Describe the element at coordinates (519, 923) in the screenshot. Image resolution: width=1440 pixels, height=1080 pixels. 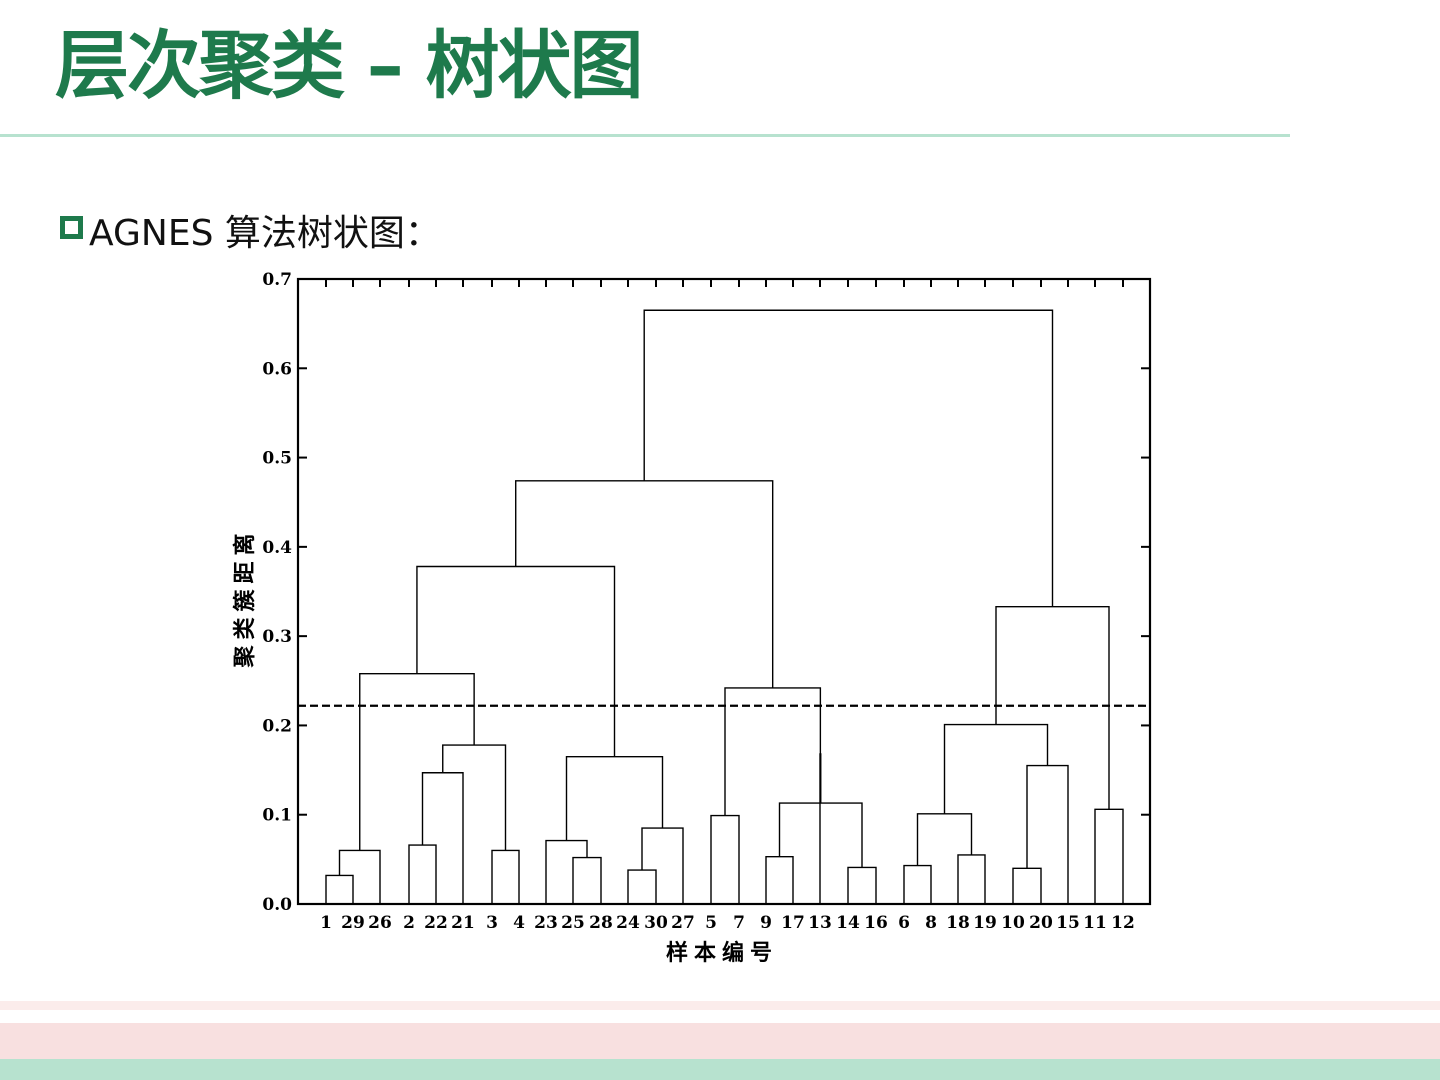
I see `leaf-label: 4` at that location.